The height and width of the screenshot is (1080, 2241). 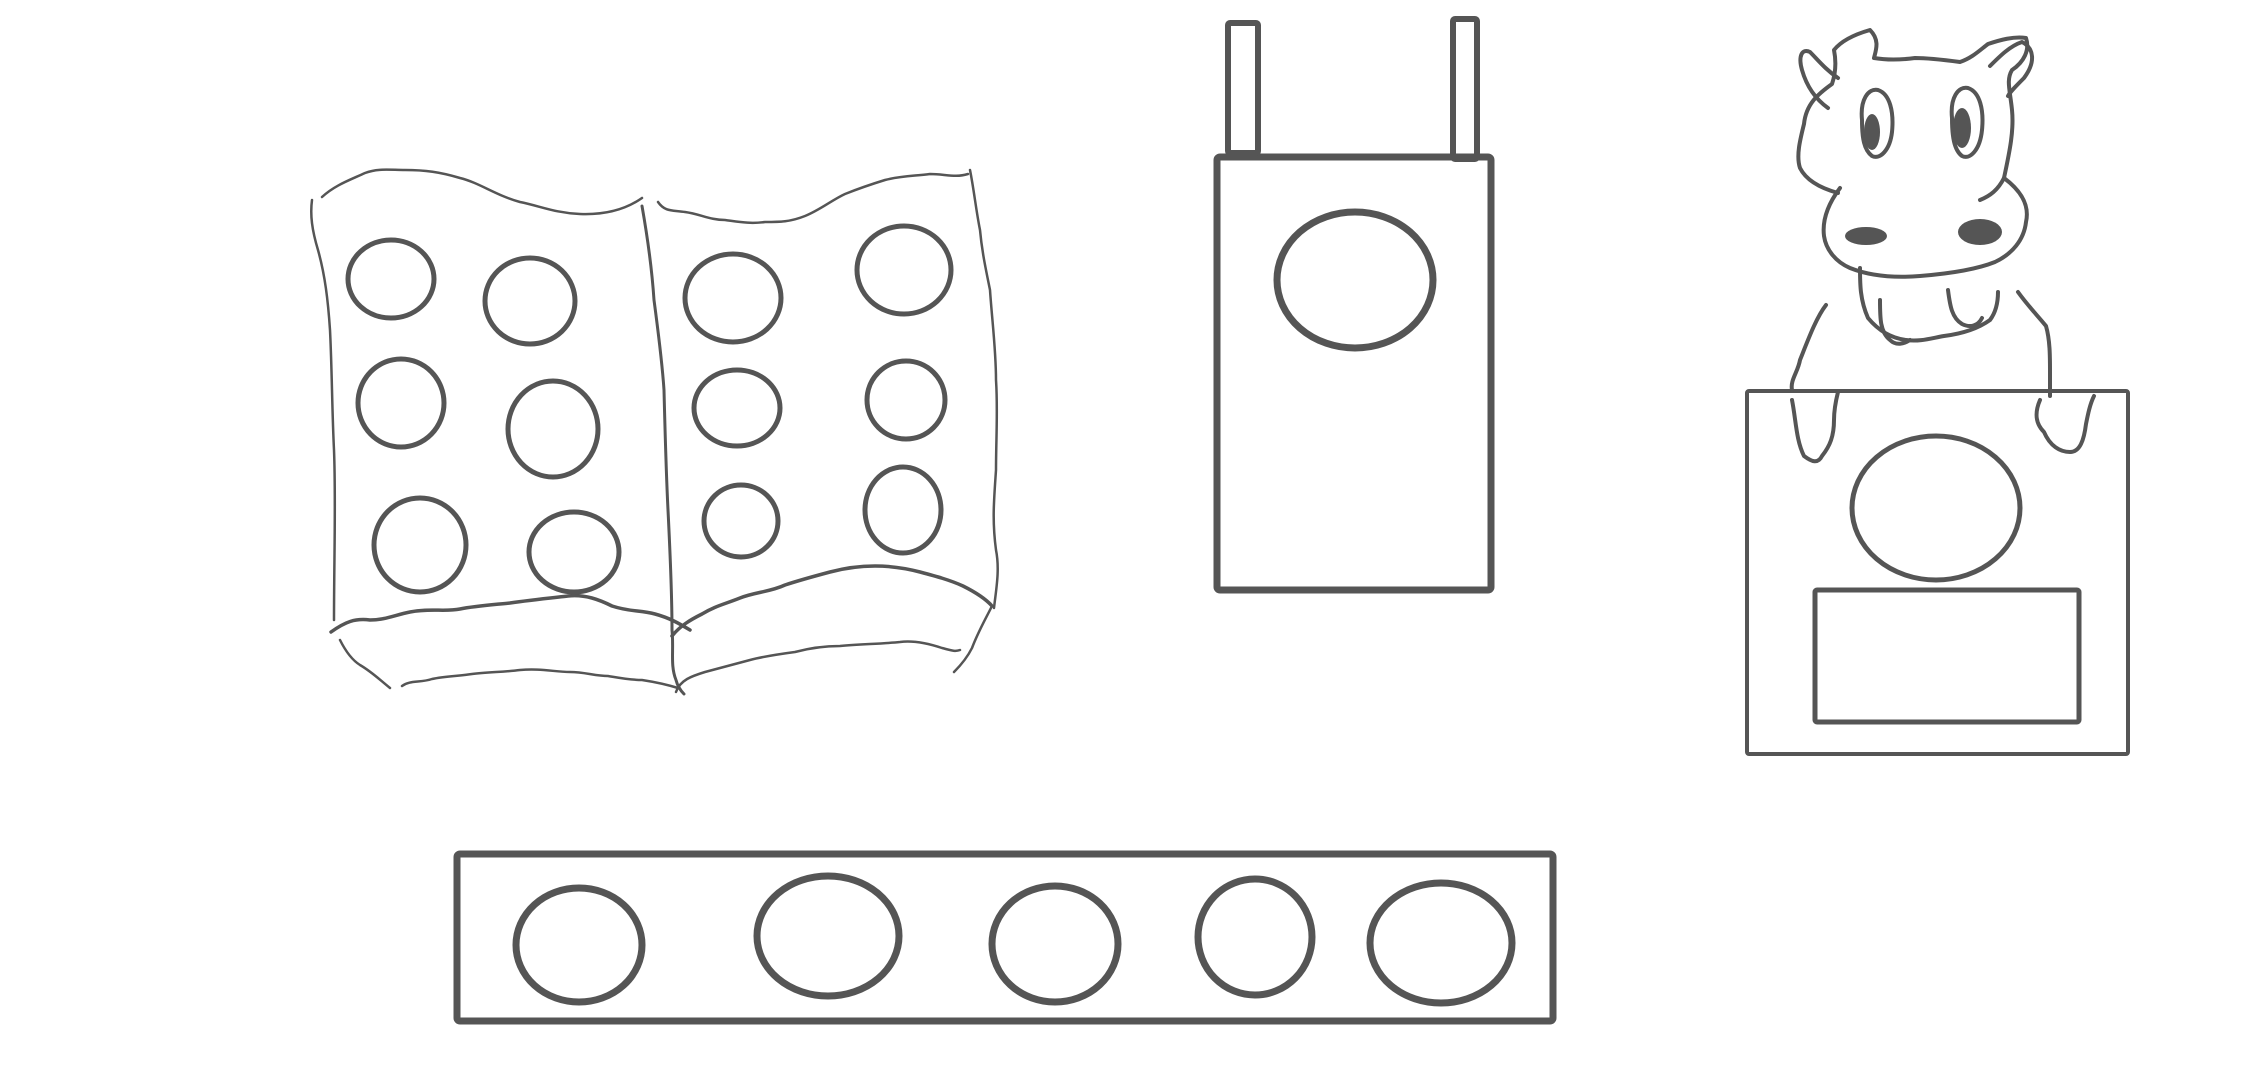 I want to click on book-left-page-bottom, so click(x=510, y=613).